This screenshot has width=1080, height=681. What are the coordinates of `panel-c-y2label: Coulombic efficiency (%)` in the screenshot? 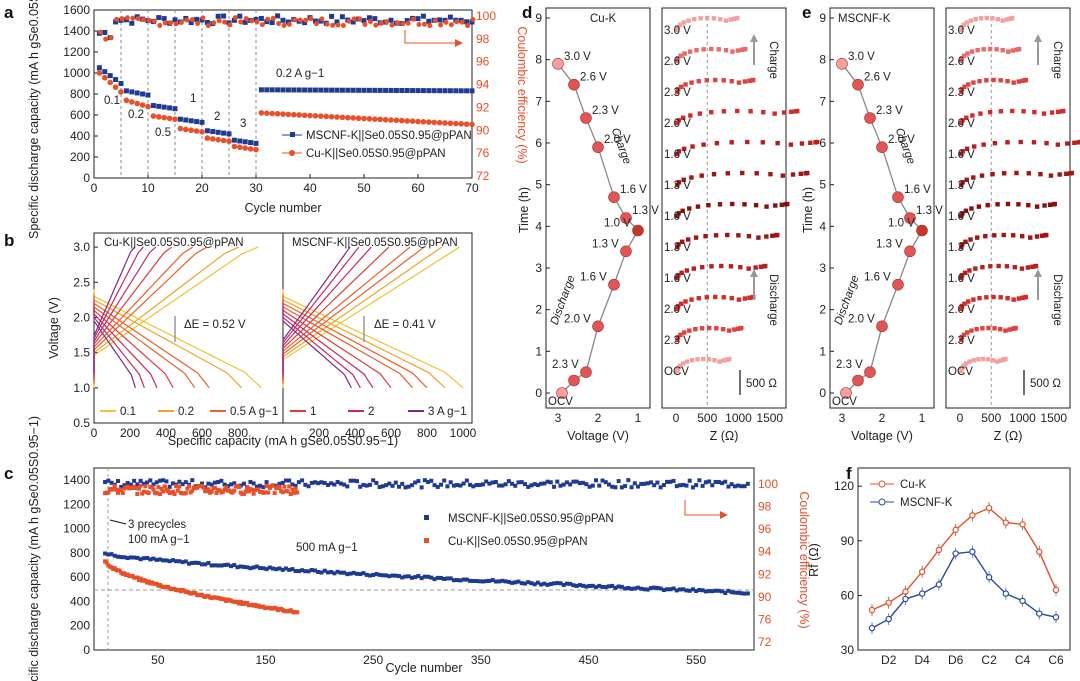 It's located at (804, 559).